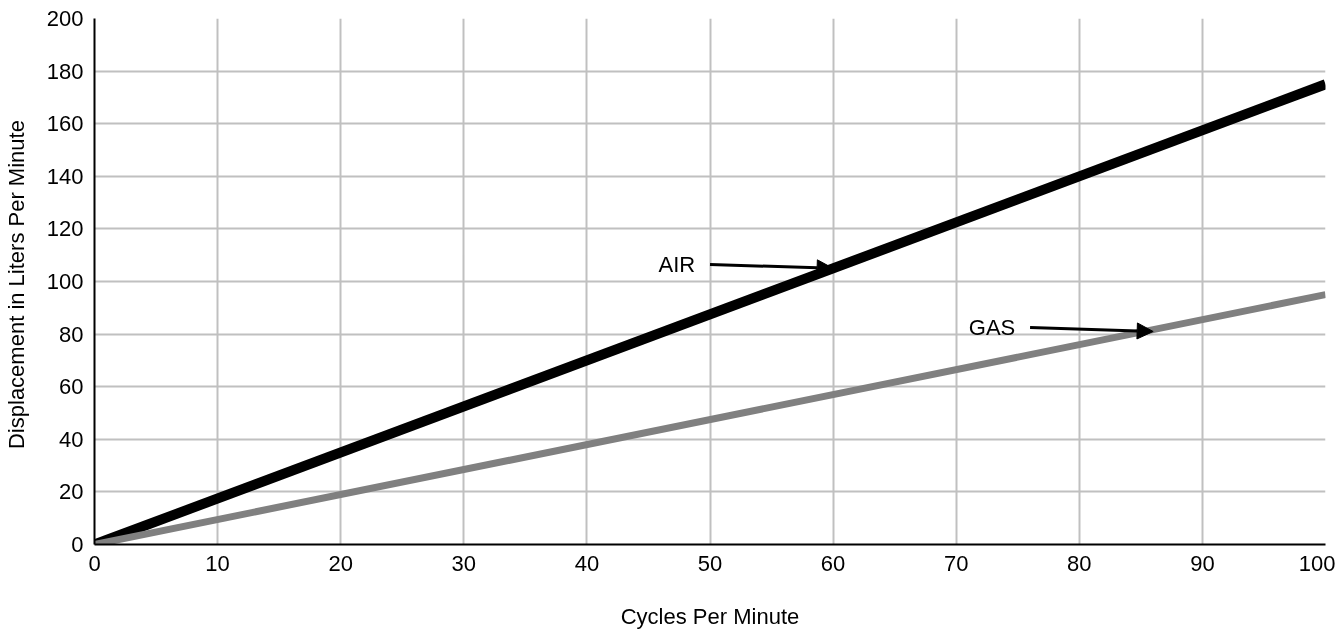 This screenshot has width=1335, height=631. What do you see at coordinates (71, 334) in the screenshot?
I see `y-tick-label: 80` at bounding box center [71, 334].